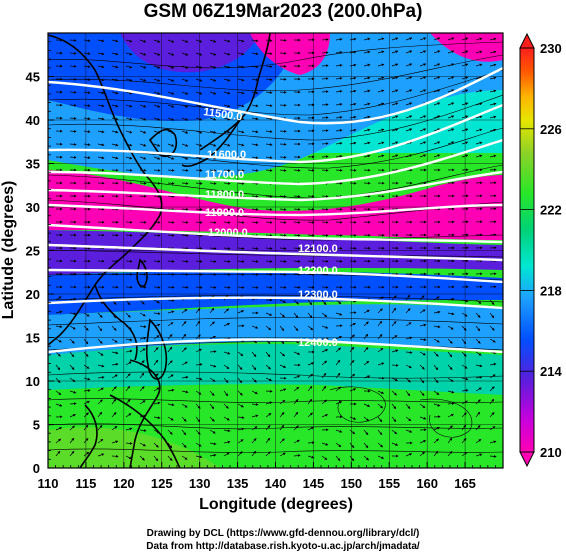 This screenshot has width=566, height=554. What do you see at coordinates (551, 129) in the screenshot?
I see `colorbar-label: 226` at bounding box center [551, 129].